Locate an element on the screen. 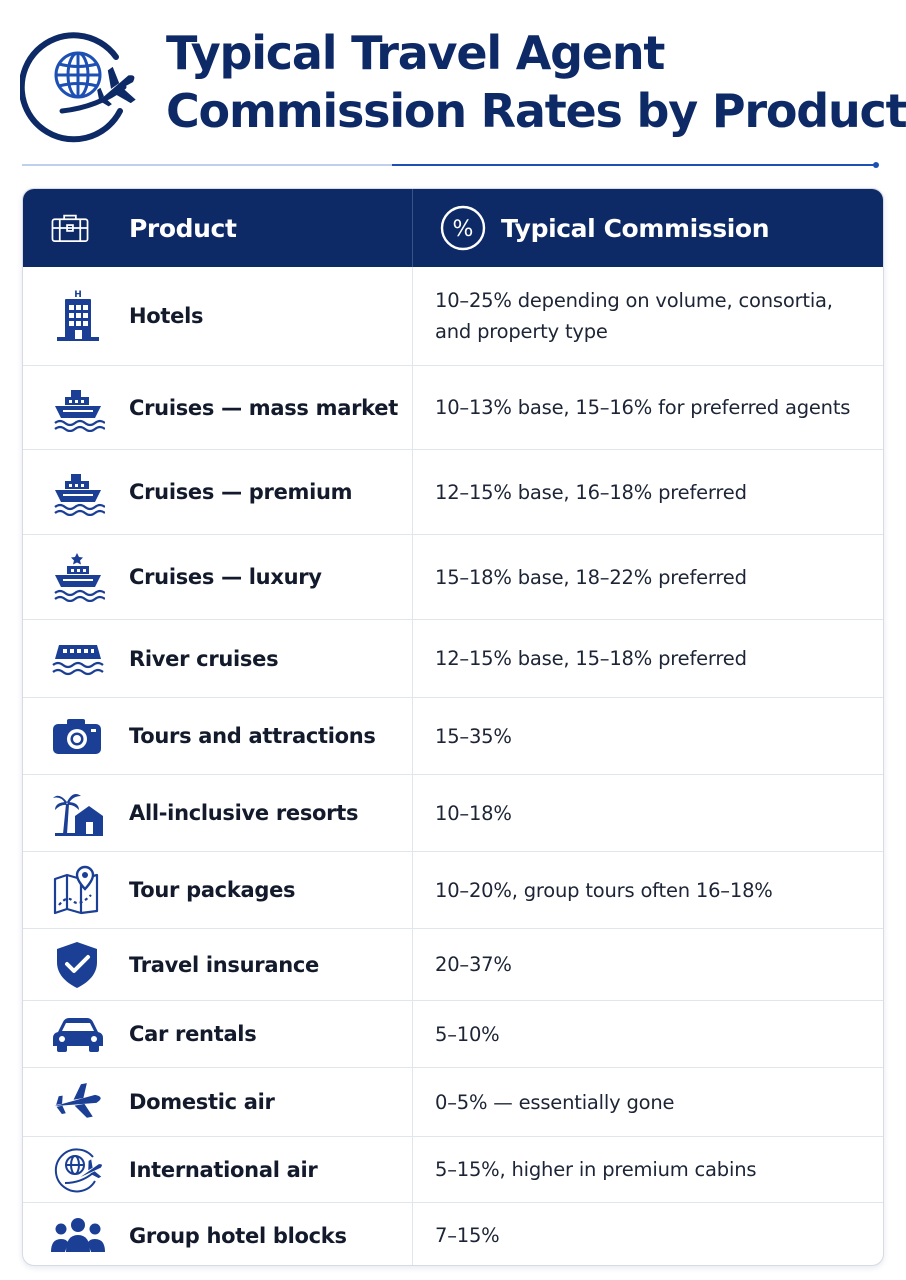  commission-cell: 10–13% base, 15–16% for preferred agents is located at coordinates (643, 407).